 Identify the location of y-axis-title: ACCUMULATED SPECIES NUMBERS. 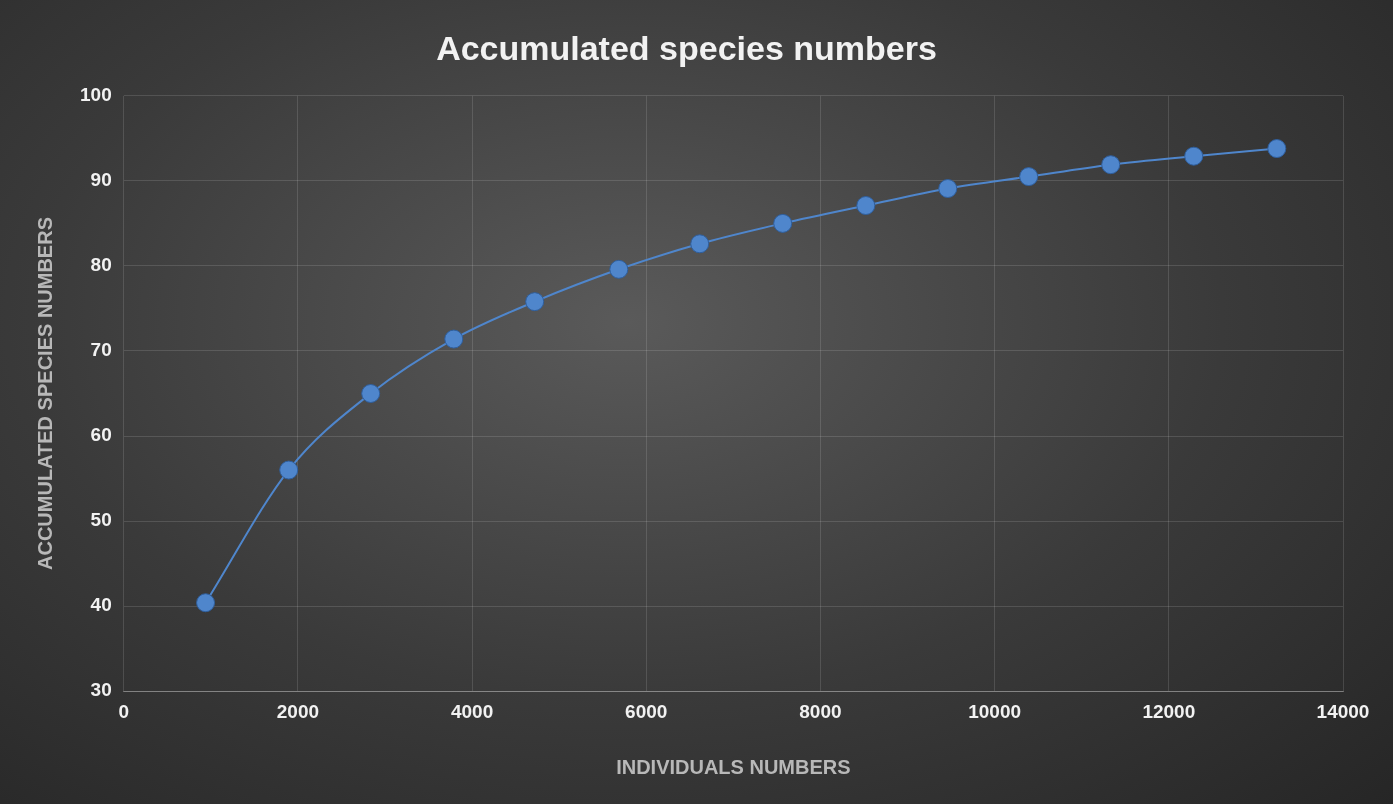
(44, 393).